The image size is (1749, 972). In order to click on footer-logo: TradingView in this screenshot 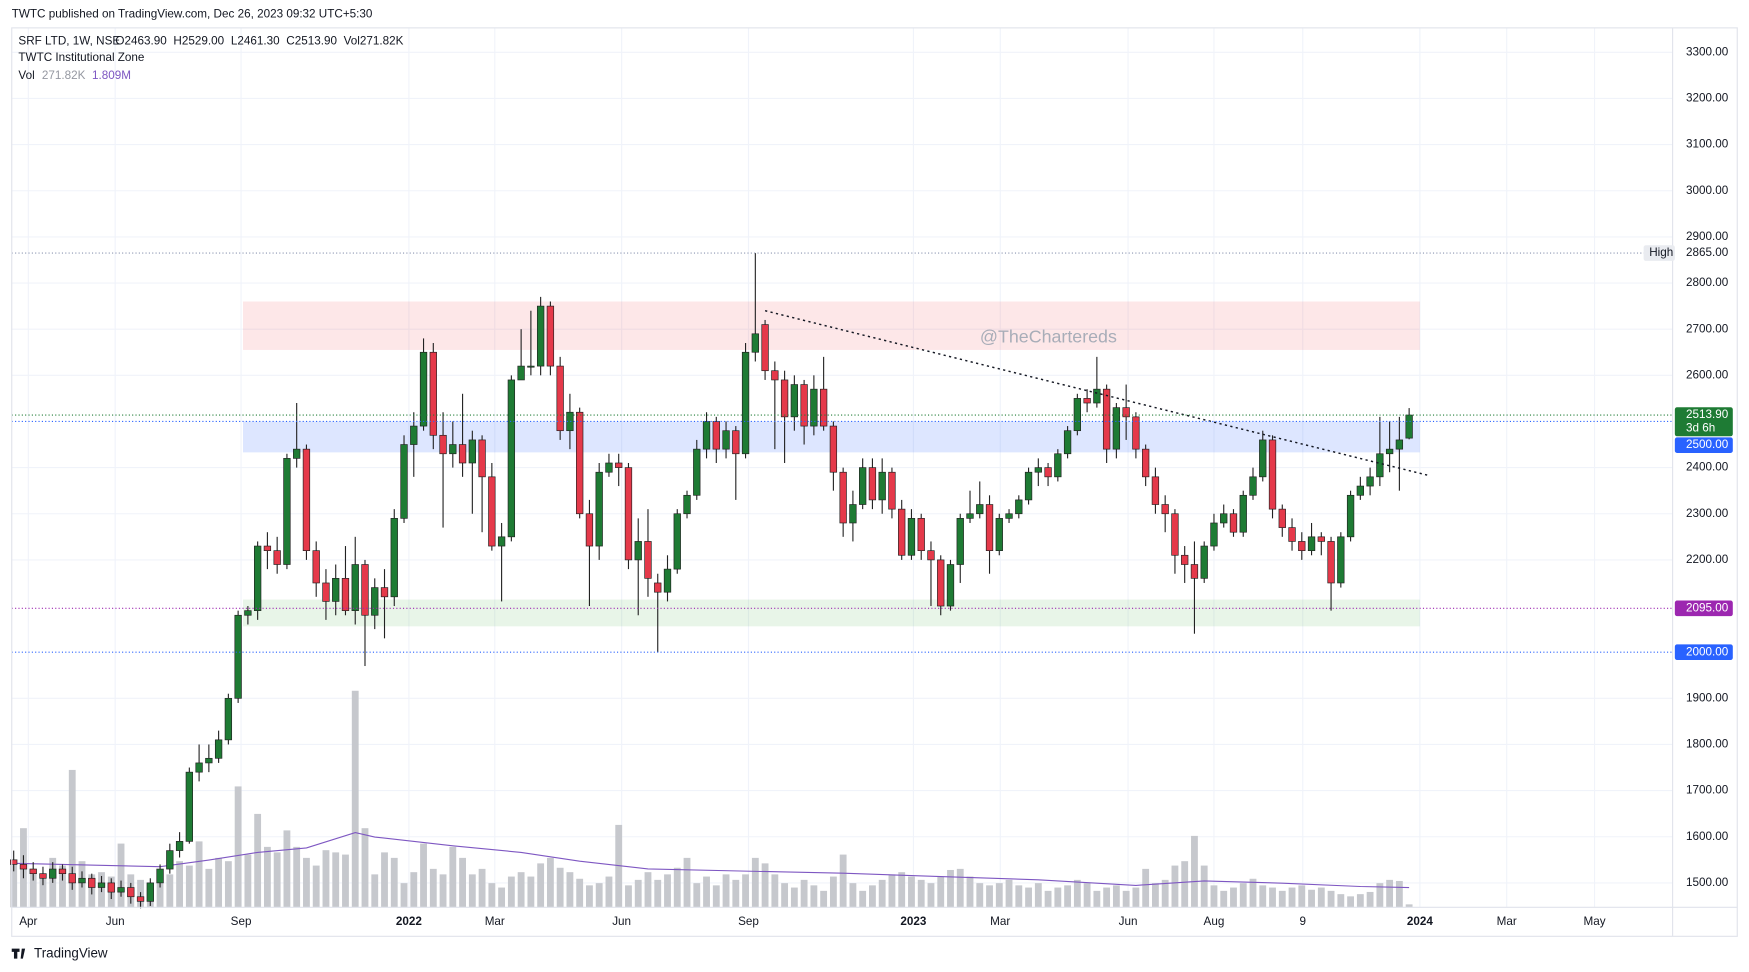, I will do `click(59, 953)`.